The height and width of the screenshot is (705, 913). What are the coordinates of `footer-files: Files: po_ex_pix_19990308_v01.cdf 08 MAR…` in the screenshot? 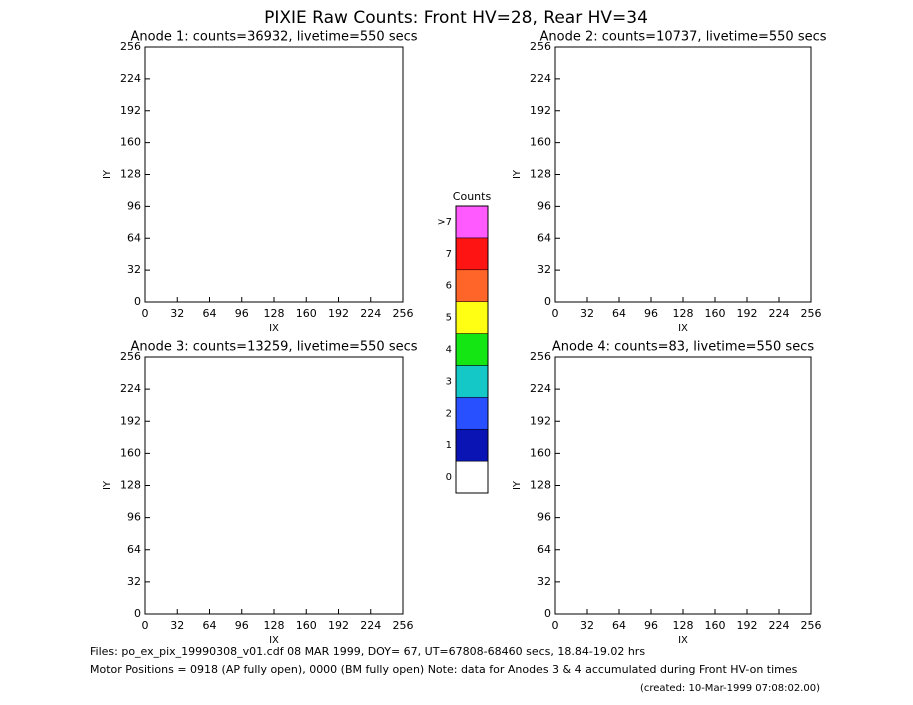 It's located at (367, 651).